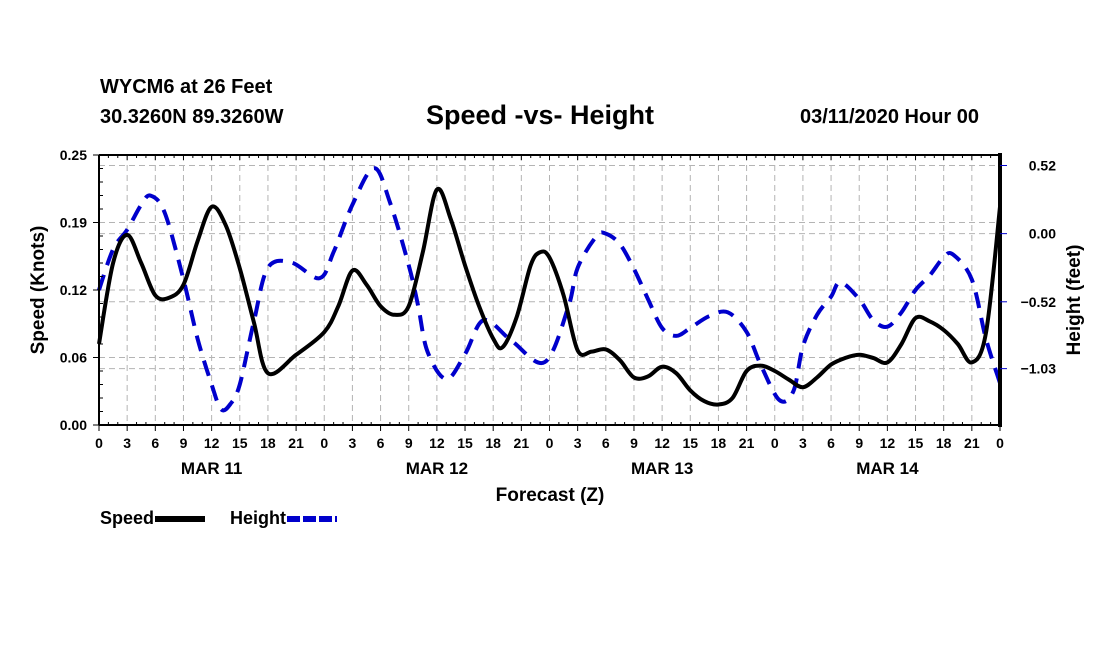  Describe the element at coordinates (211, 468) in the screenshot. I see `x-day-label: MAR 11` at that location.